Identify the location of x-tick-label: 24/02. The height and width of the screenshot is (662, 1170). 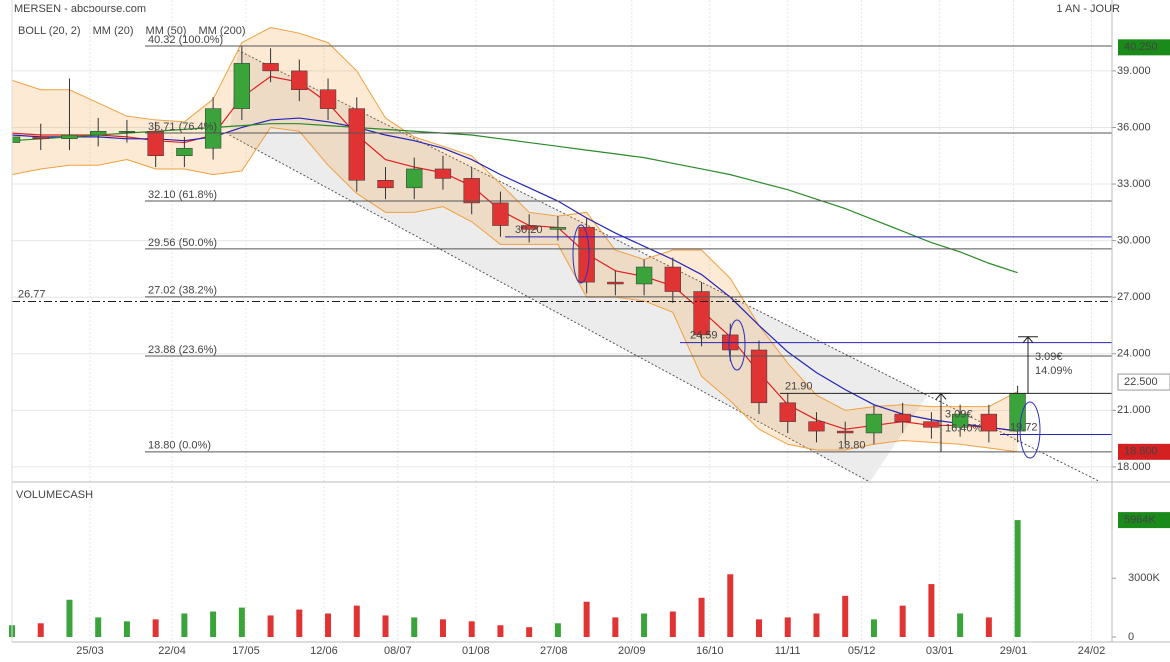
(1092, 651).